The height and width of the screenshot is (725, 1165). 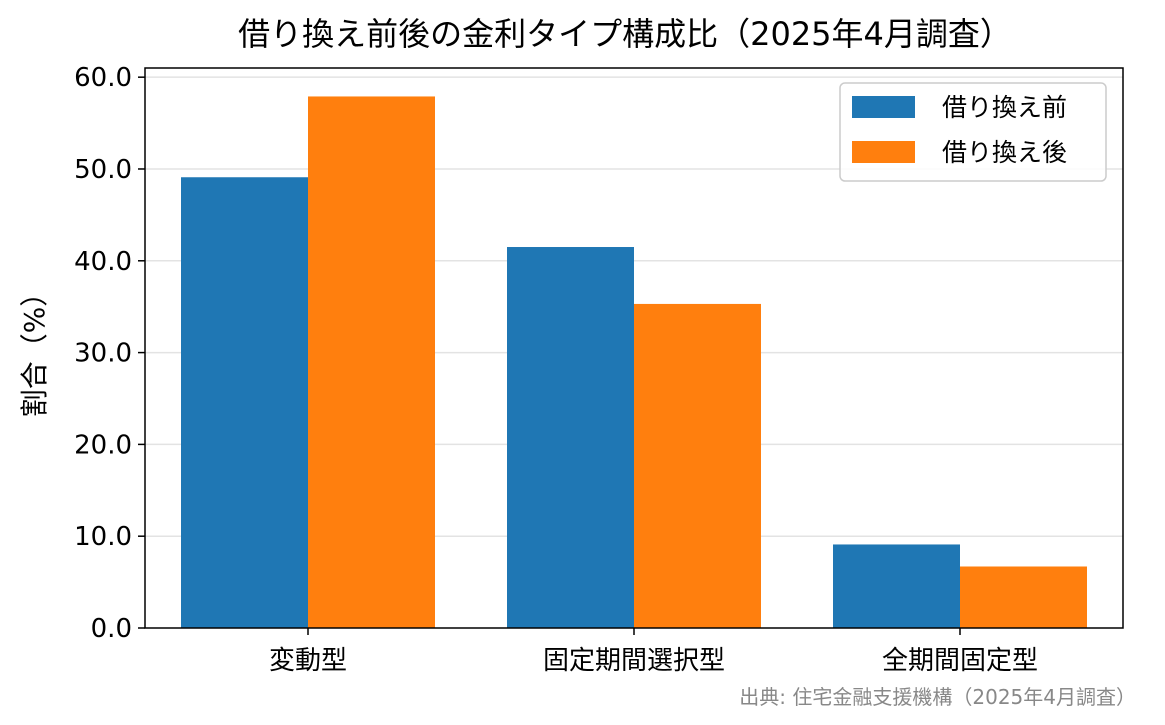 I want to click on y-tick-label: 20.0, so click(x=103, y=445).